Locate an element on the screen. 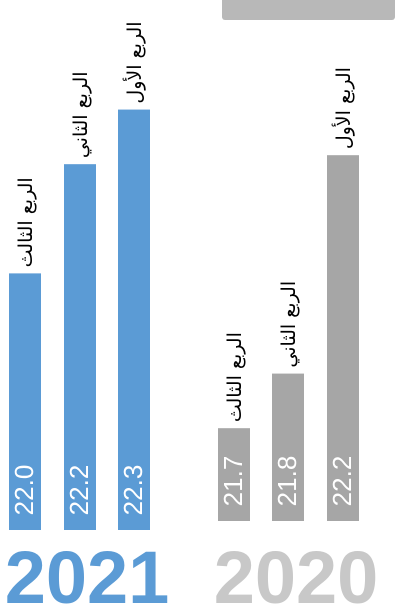  year-label: 2021 is located at coordinates (87, 572).